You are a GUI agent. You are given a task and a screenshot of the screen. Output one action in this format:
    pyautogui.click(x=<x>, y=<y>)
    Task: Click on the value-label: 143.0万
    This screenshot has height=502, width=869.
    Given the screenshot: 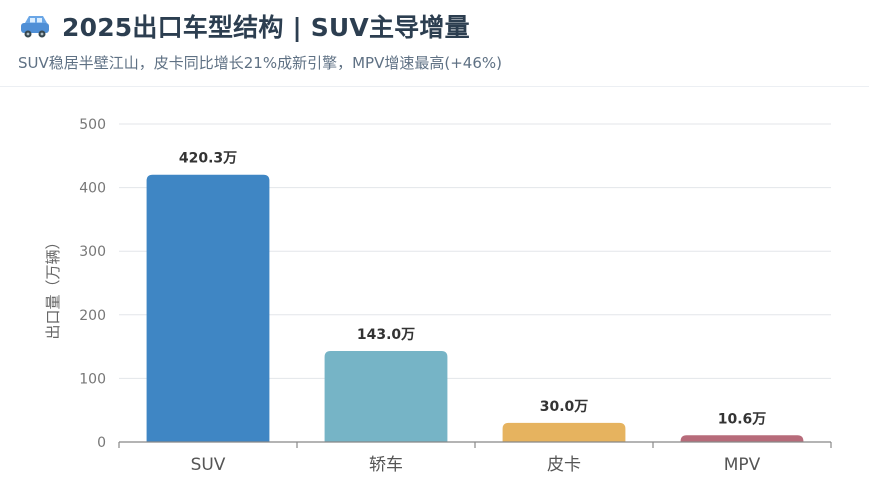 What is the action you would take?
    pyautogui.click(x=386, y=335)
    